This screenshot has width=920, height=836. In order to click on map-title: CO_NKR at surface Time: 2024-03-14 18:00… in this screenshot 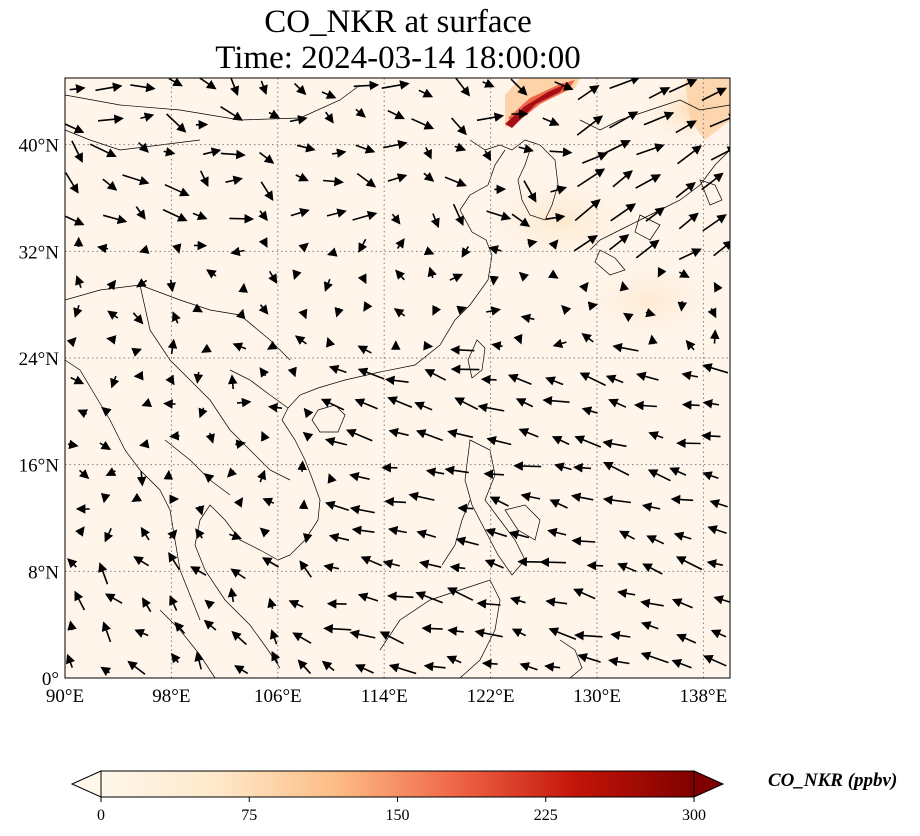, I will do `click(398, 40)`.